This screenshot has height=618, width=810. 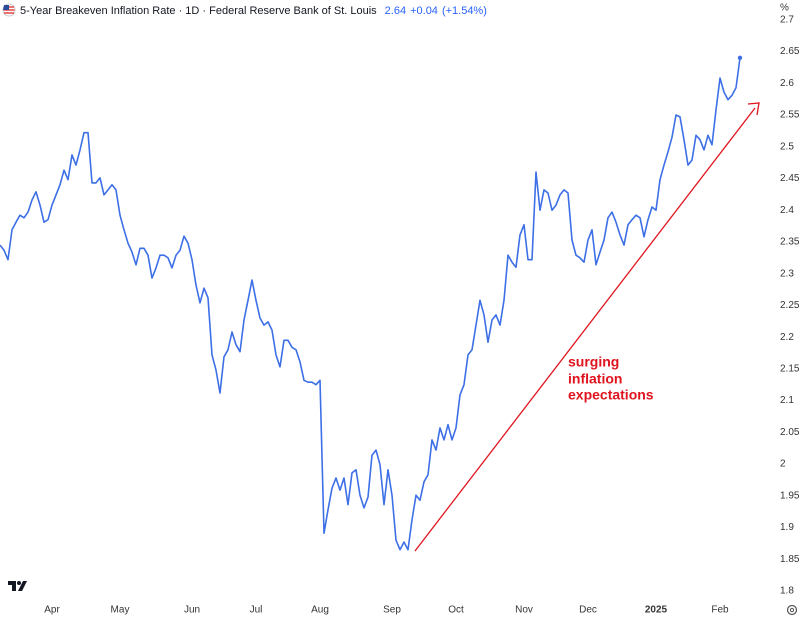 I want to click on y-tick-label: 2.05, so click(x=790, y=432).